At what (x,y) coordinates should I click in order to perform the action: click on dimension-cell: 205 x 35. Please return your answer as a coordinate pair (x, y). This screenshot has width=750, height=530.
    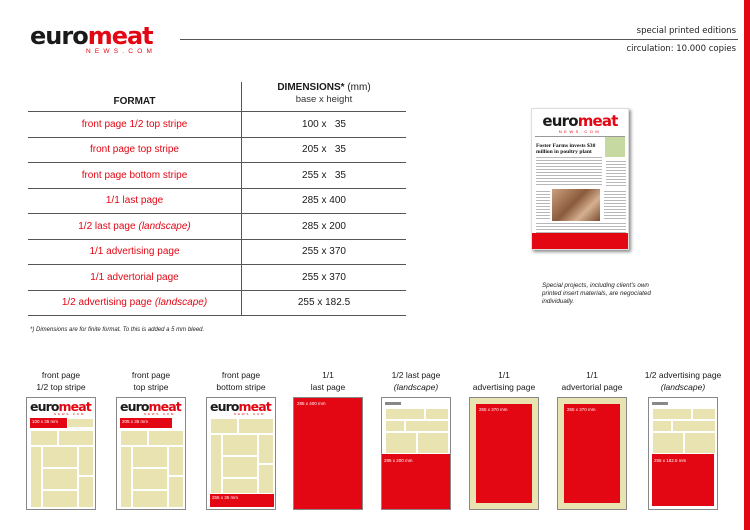
    Looking at the image, I should click on (324, 150).